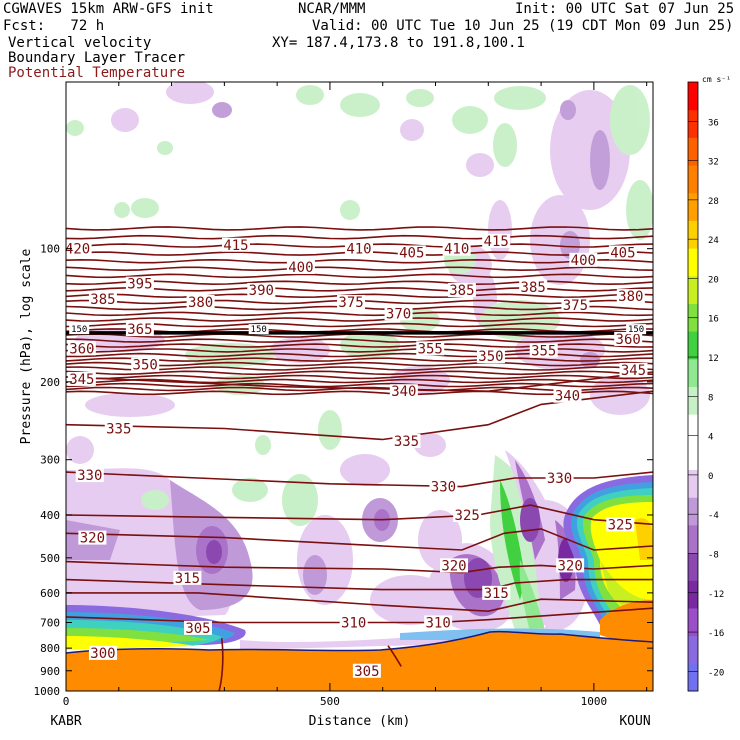  I want to click on theta-label: 375, so click(351, 302).